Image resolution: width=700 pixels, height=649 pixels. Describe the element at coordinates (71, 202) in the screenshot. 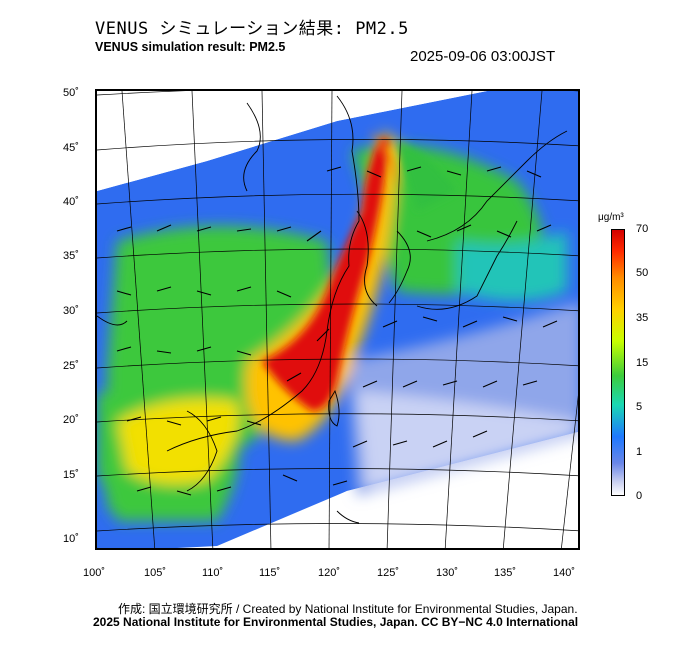

I see `lat-label-40: 40˚` at that location.